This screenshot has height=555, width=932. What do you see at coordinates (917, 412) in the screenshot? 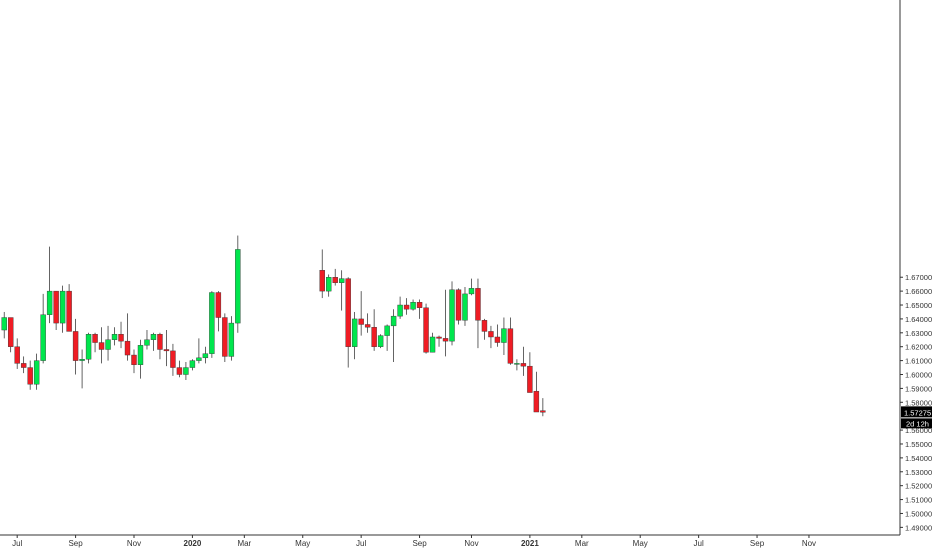
I see `last-price-label: 1.57275` at bounding box center [917, 412].